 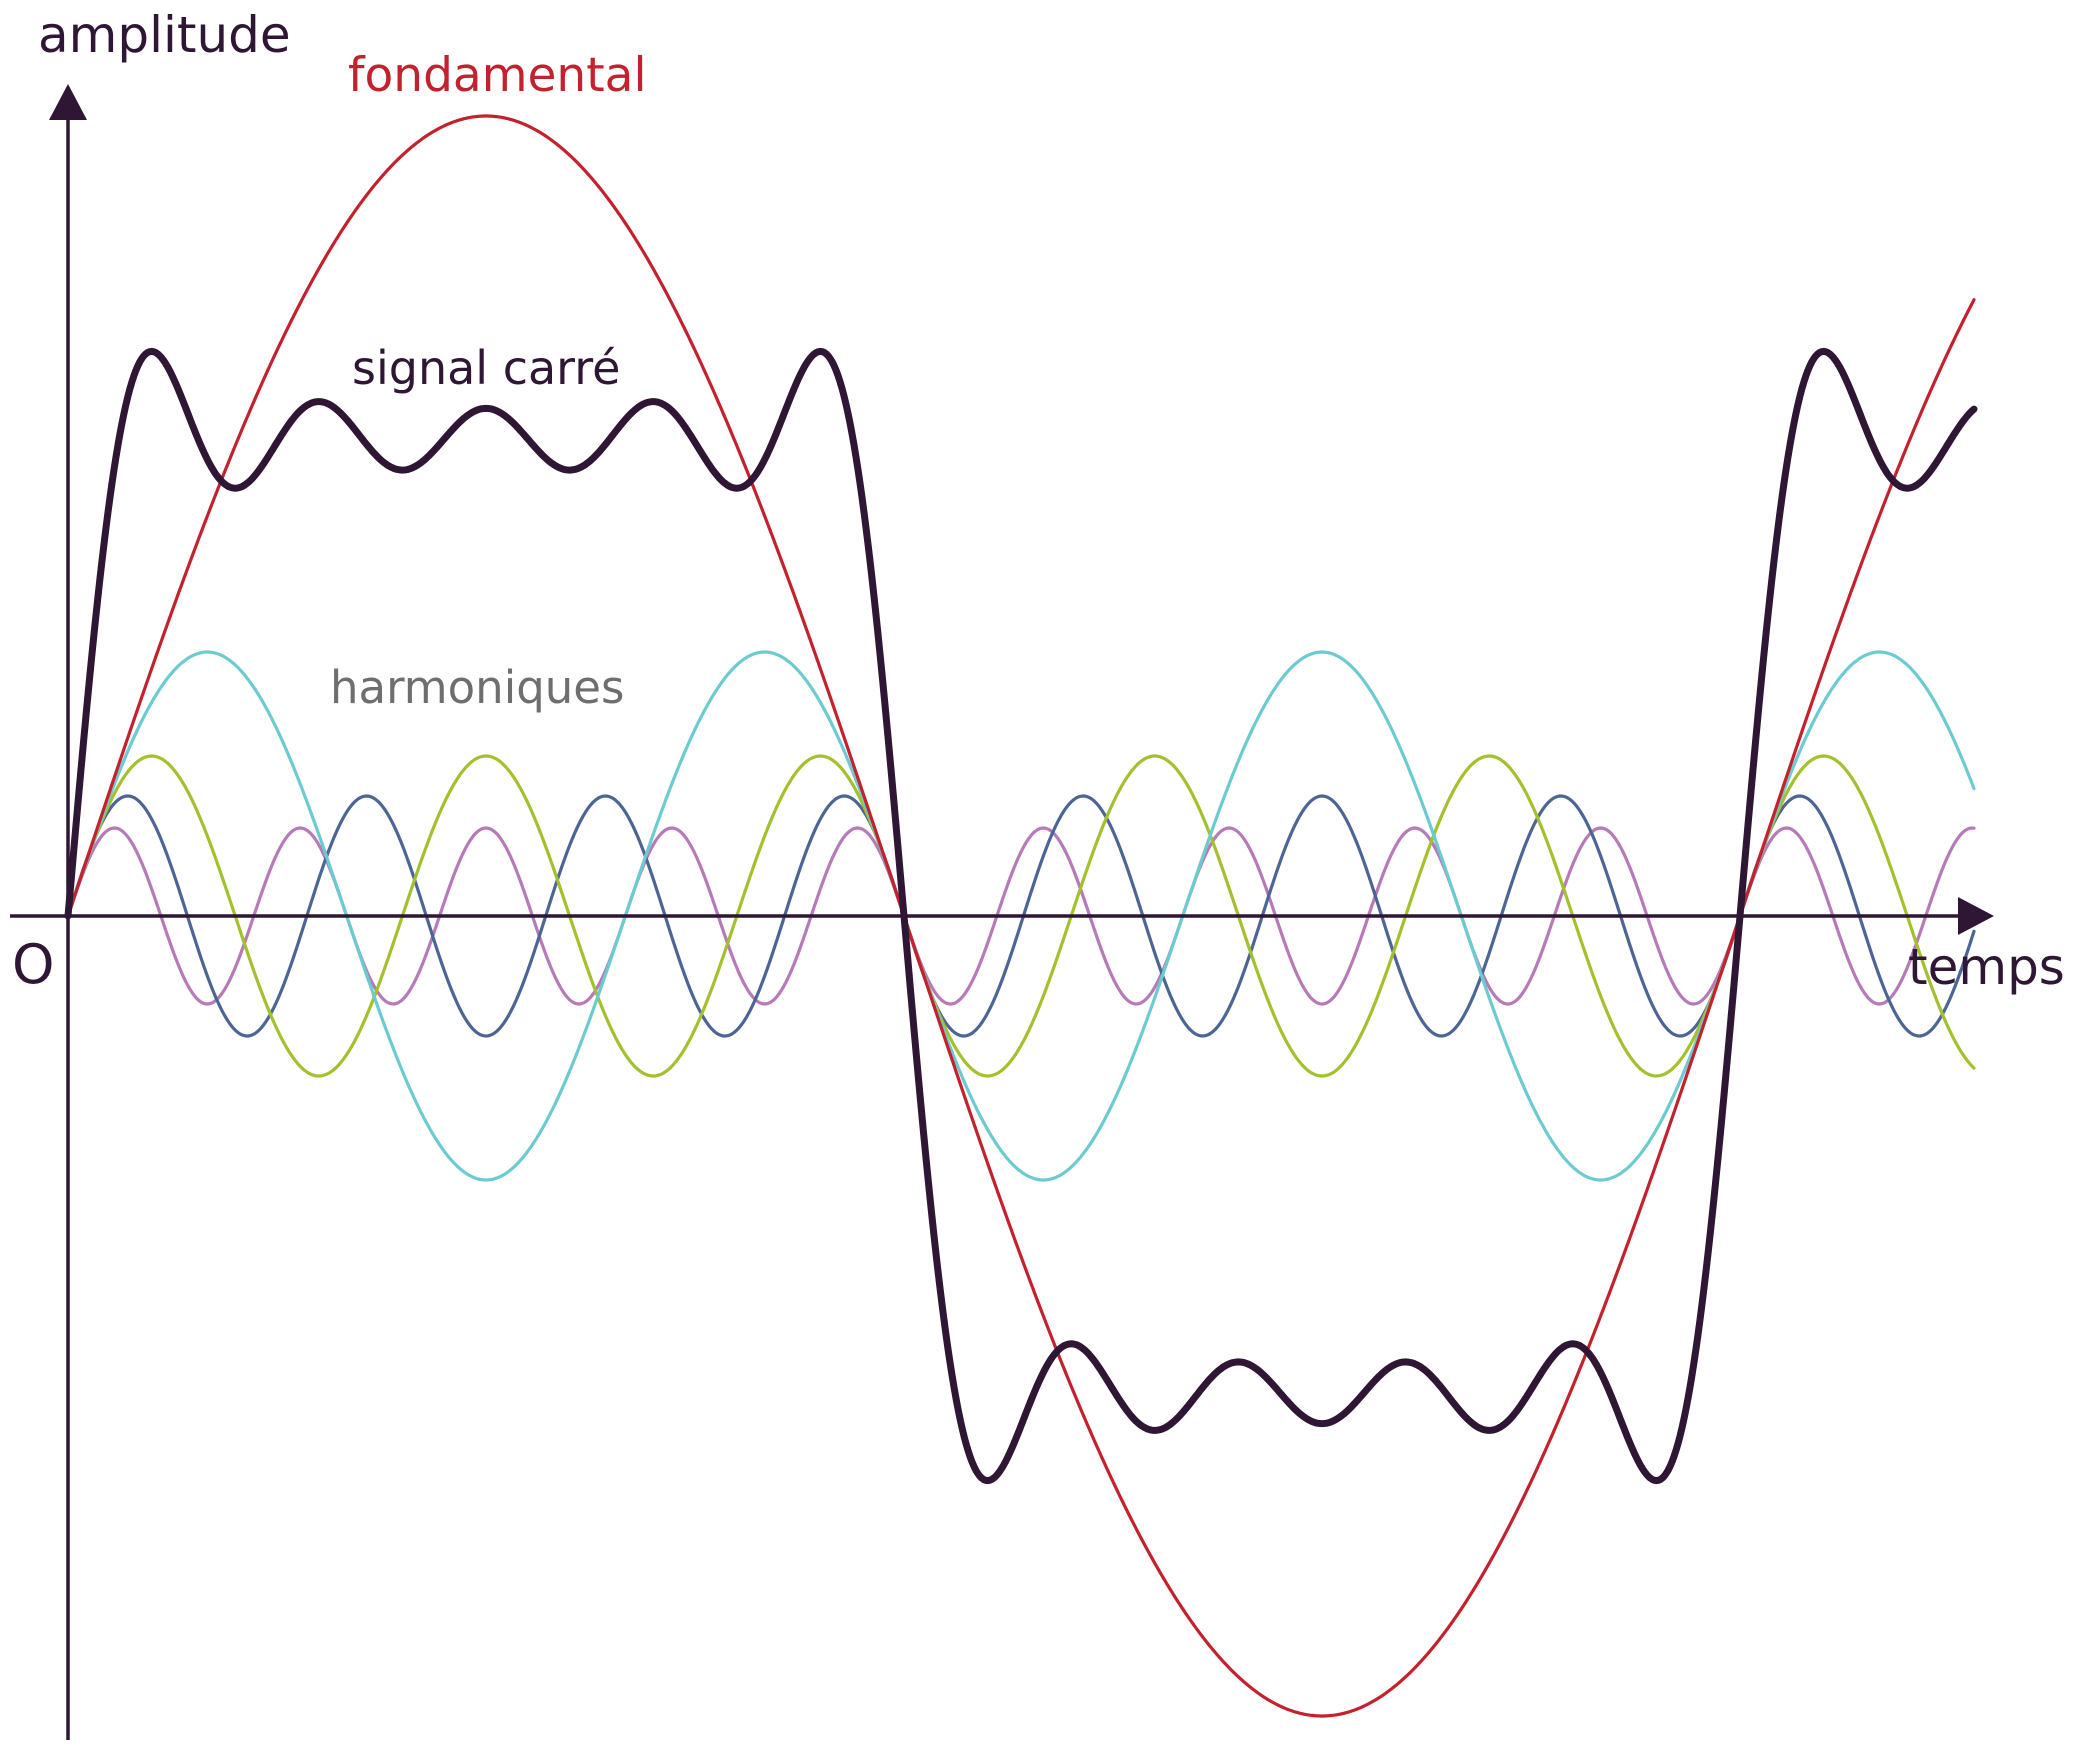 What do you see at coordinates (1986, 967) in the screenshot?
I see `x-axis-label: temps` at bounding box center [1986, 967].